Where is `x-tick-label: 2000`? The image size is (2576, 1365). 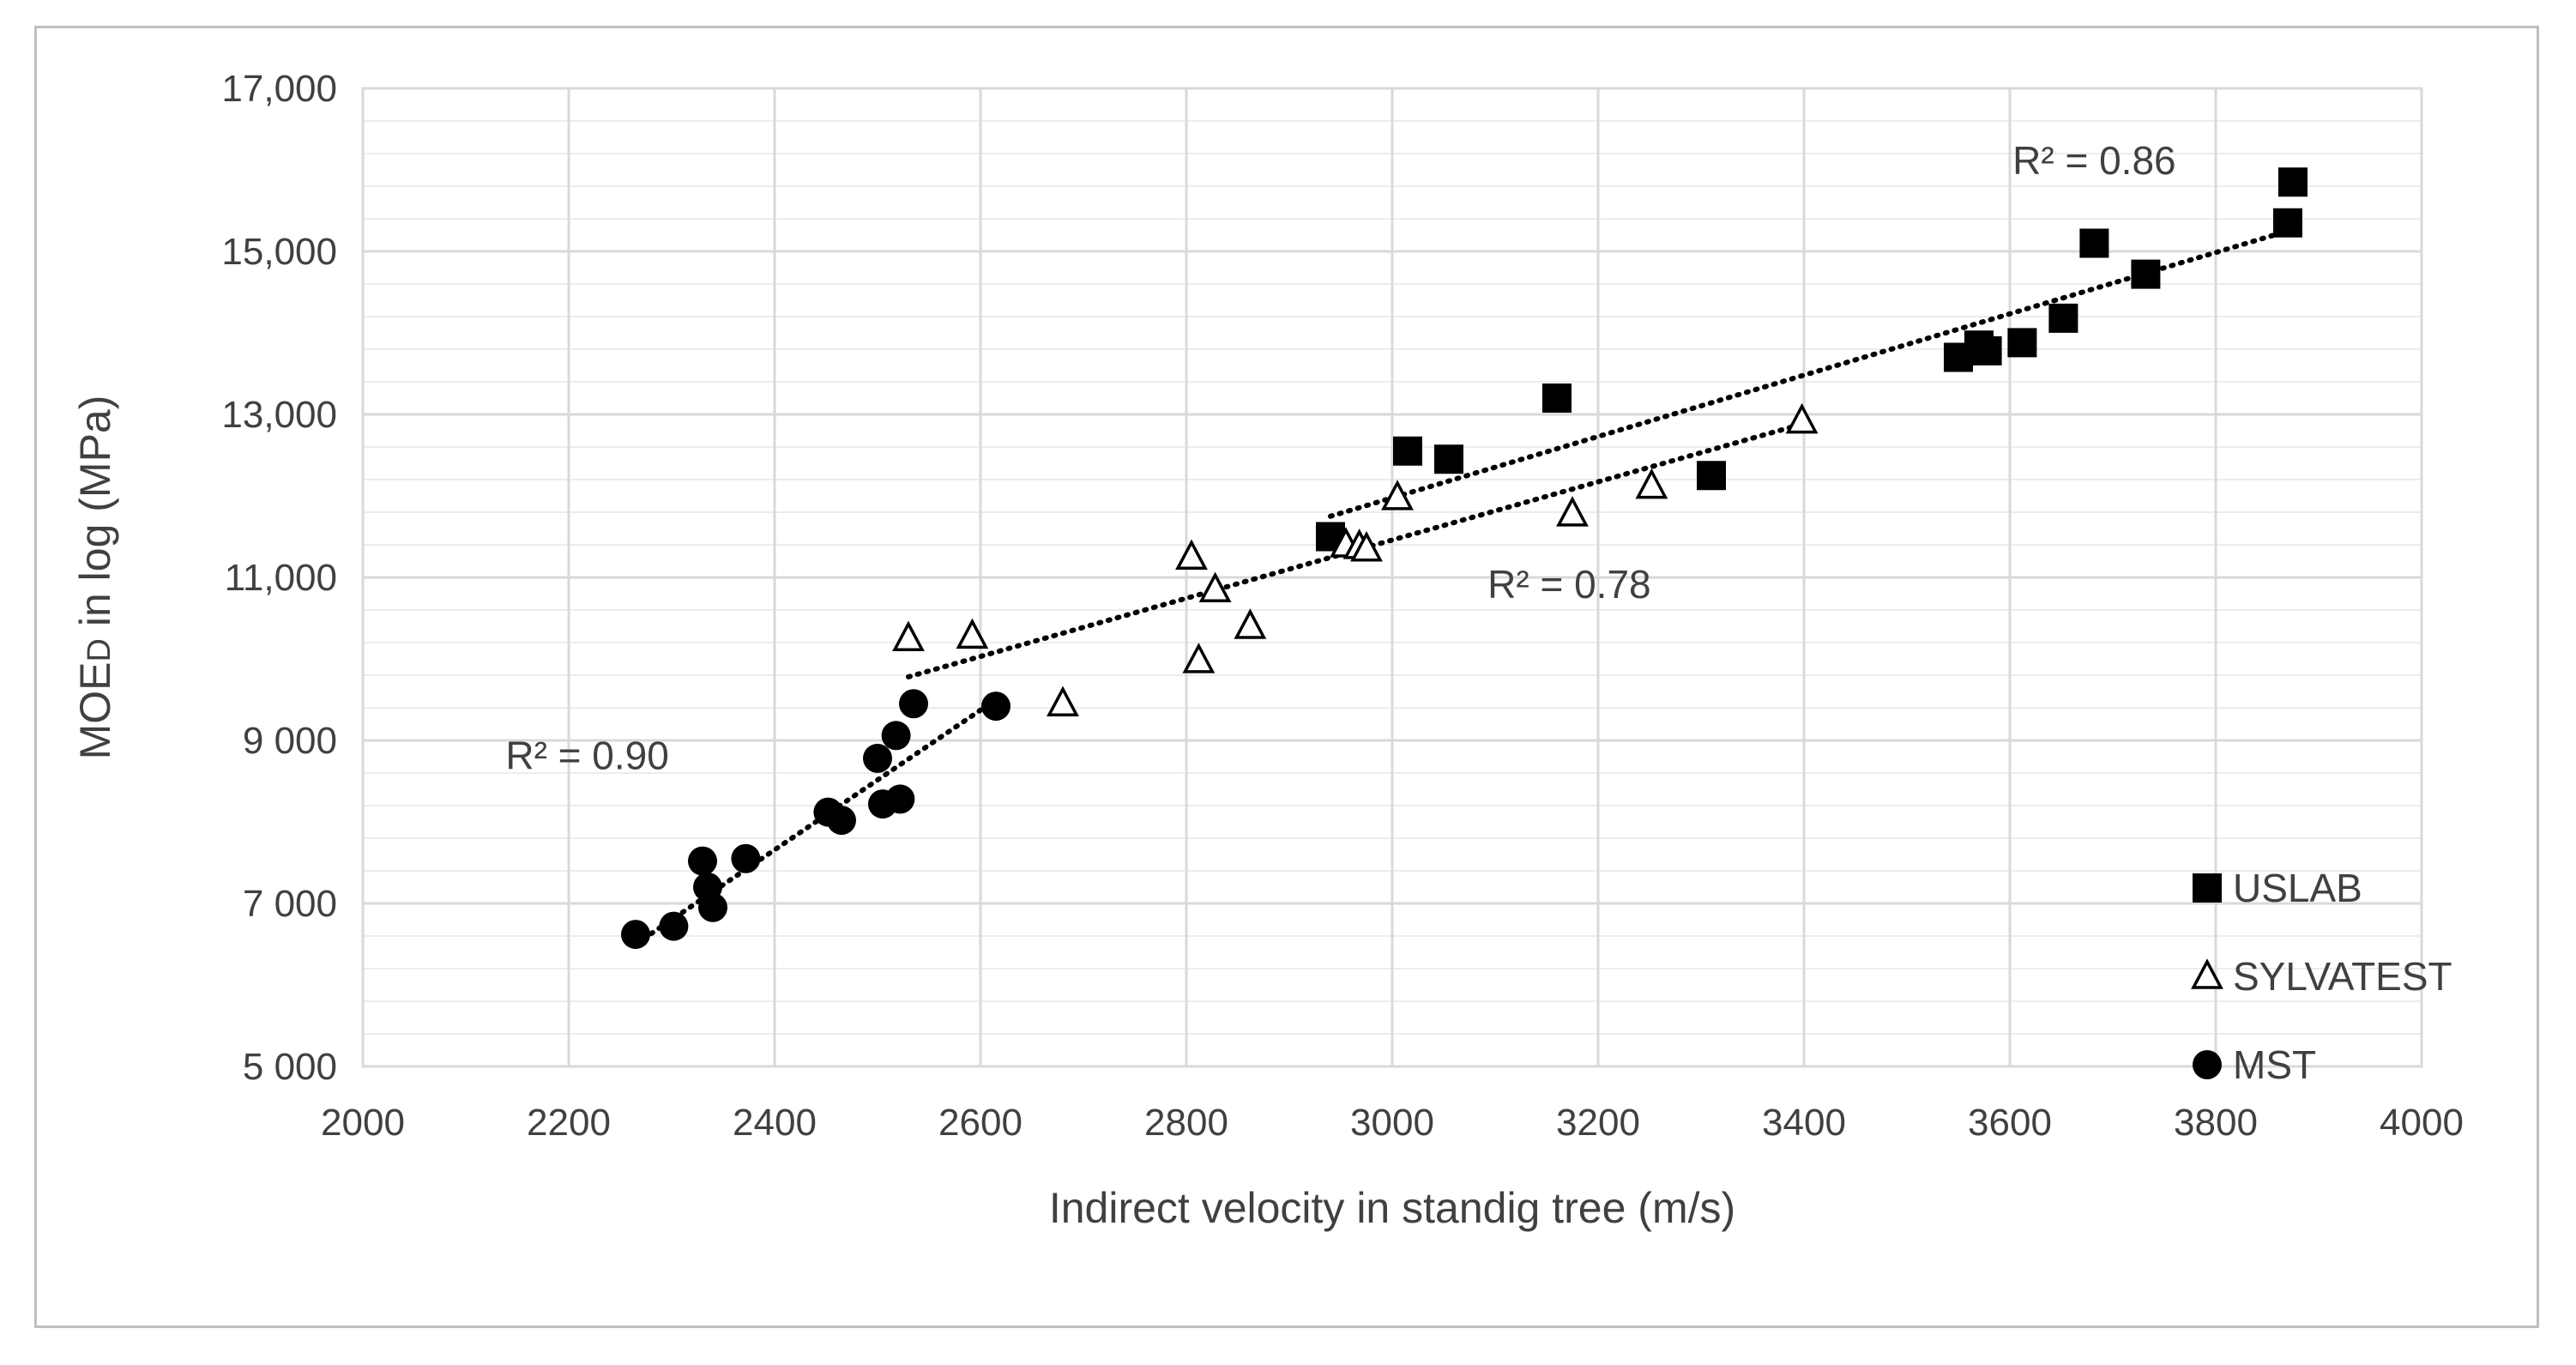
x-tick-label: 2000 is located at coordinates (363, 1123).